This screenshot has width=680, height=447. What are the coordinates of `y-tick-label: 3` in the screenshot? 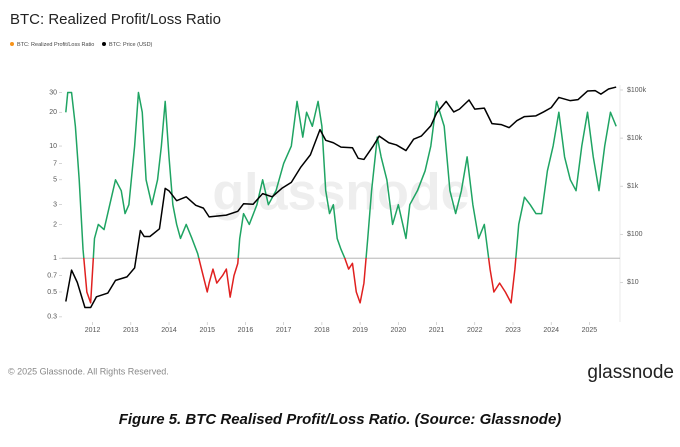 It's located at (55, 205).